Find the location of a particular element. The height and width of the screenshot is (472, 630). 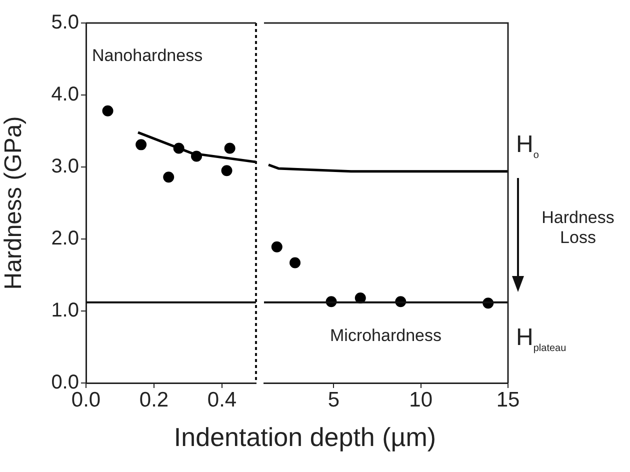

annotation: H$_{o}$ is located at coordinates (527, 146).